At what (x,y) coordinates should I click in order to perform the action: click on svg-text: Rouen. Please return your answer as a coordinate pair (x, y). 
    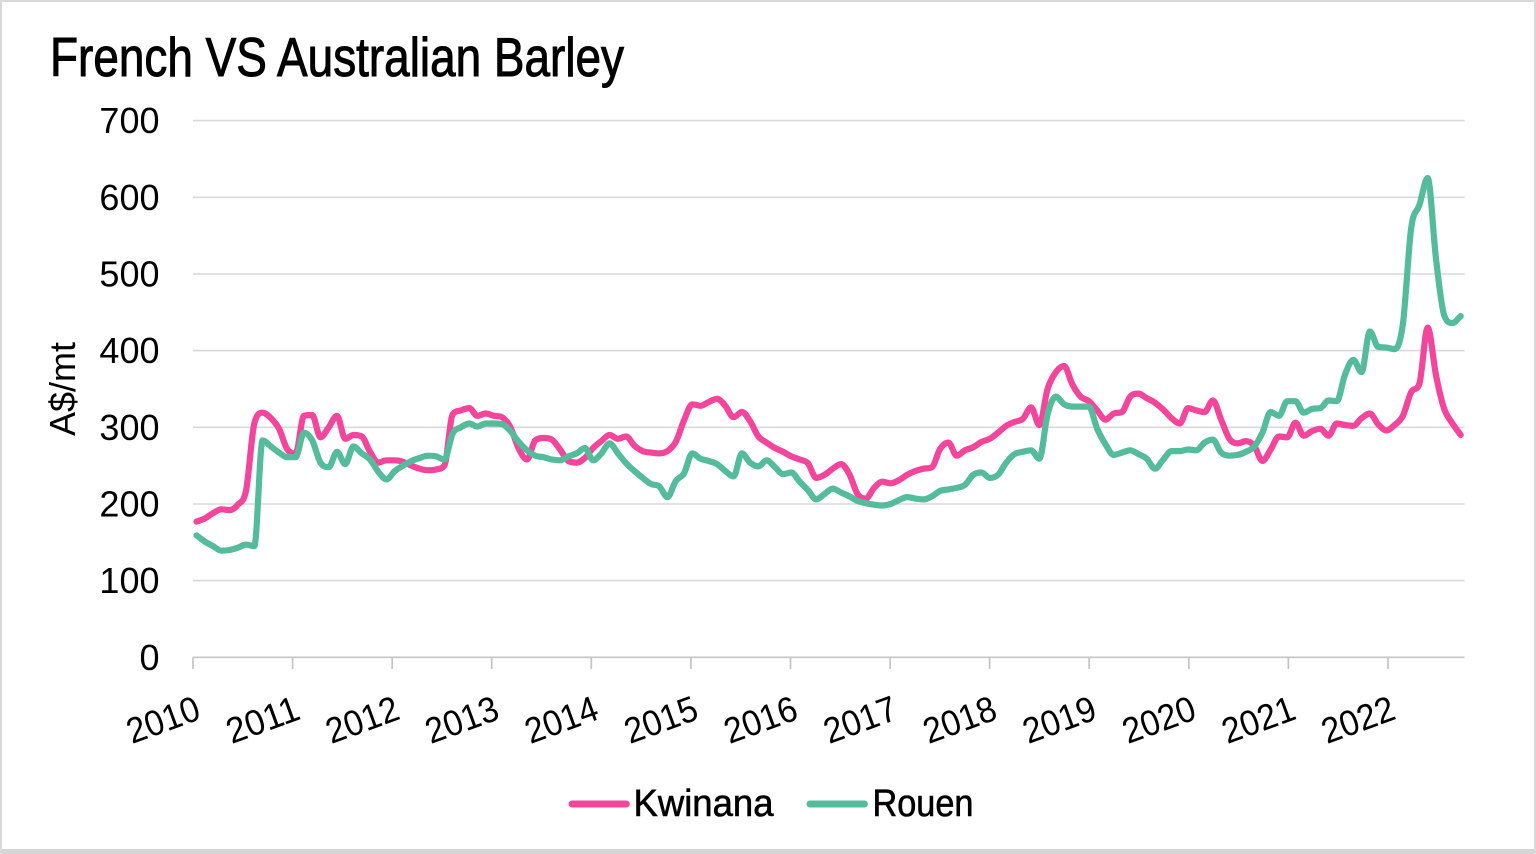
    Looking at the image, I should click on (923, 804).